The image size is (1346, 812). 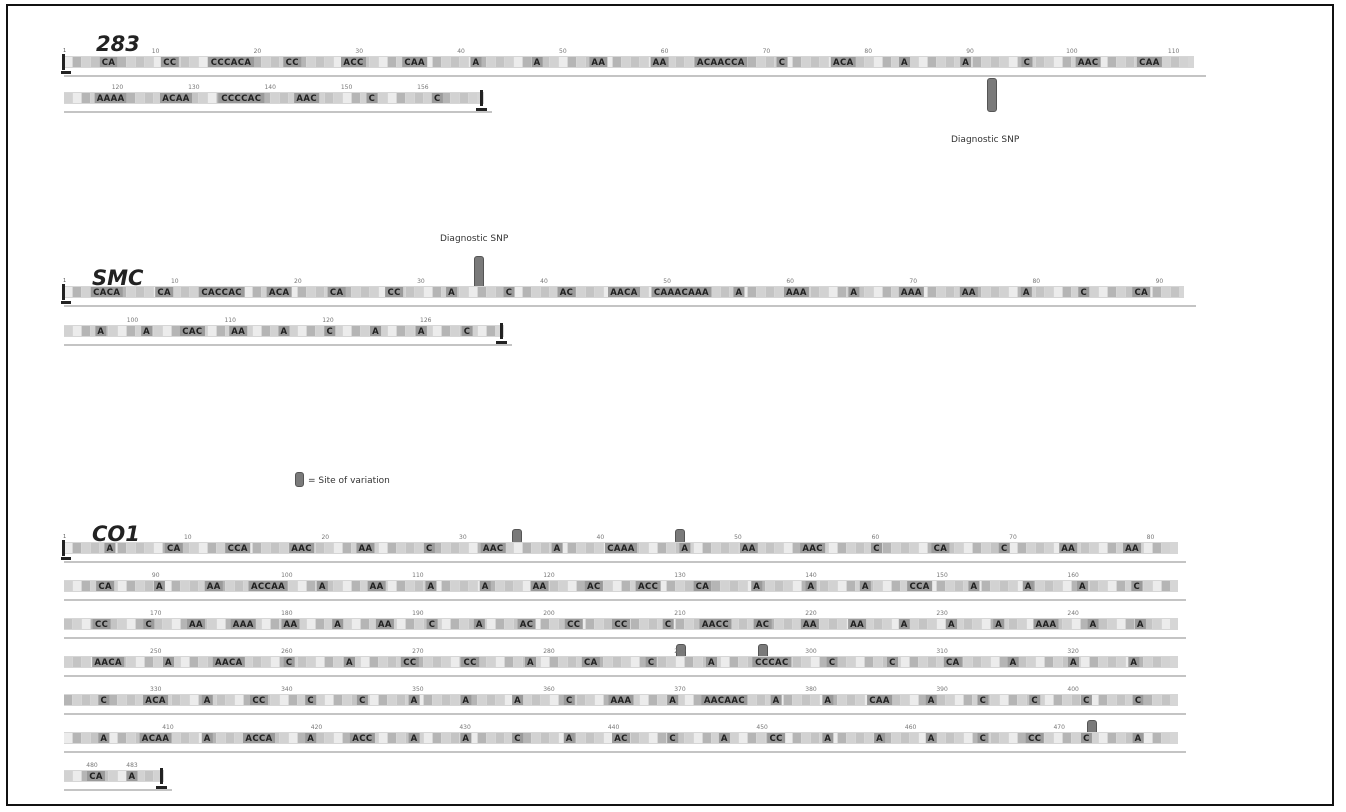 What do you see at coordinates (118, 44) in the screenshot?
I see `section-title-283: 283` at bounding box center [118, 44].